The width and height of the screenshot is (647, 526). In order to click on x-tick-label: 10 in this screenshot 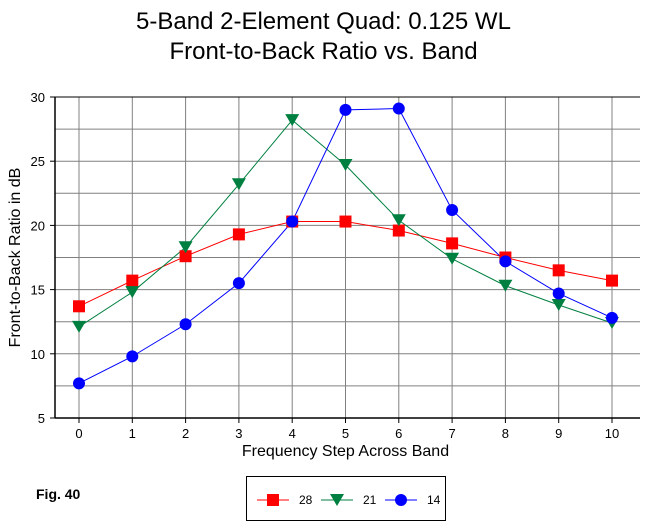, I will do `click(612, 433)`.